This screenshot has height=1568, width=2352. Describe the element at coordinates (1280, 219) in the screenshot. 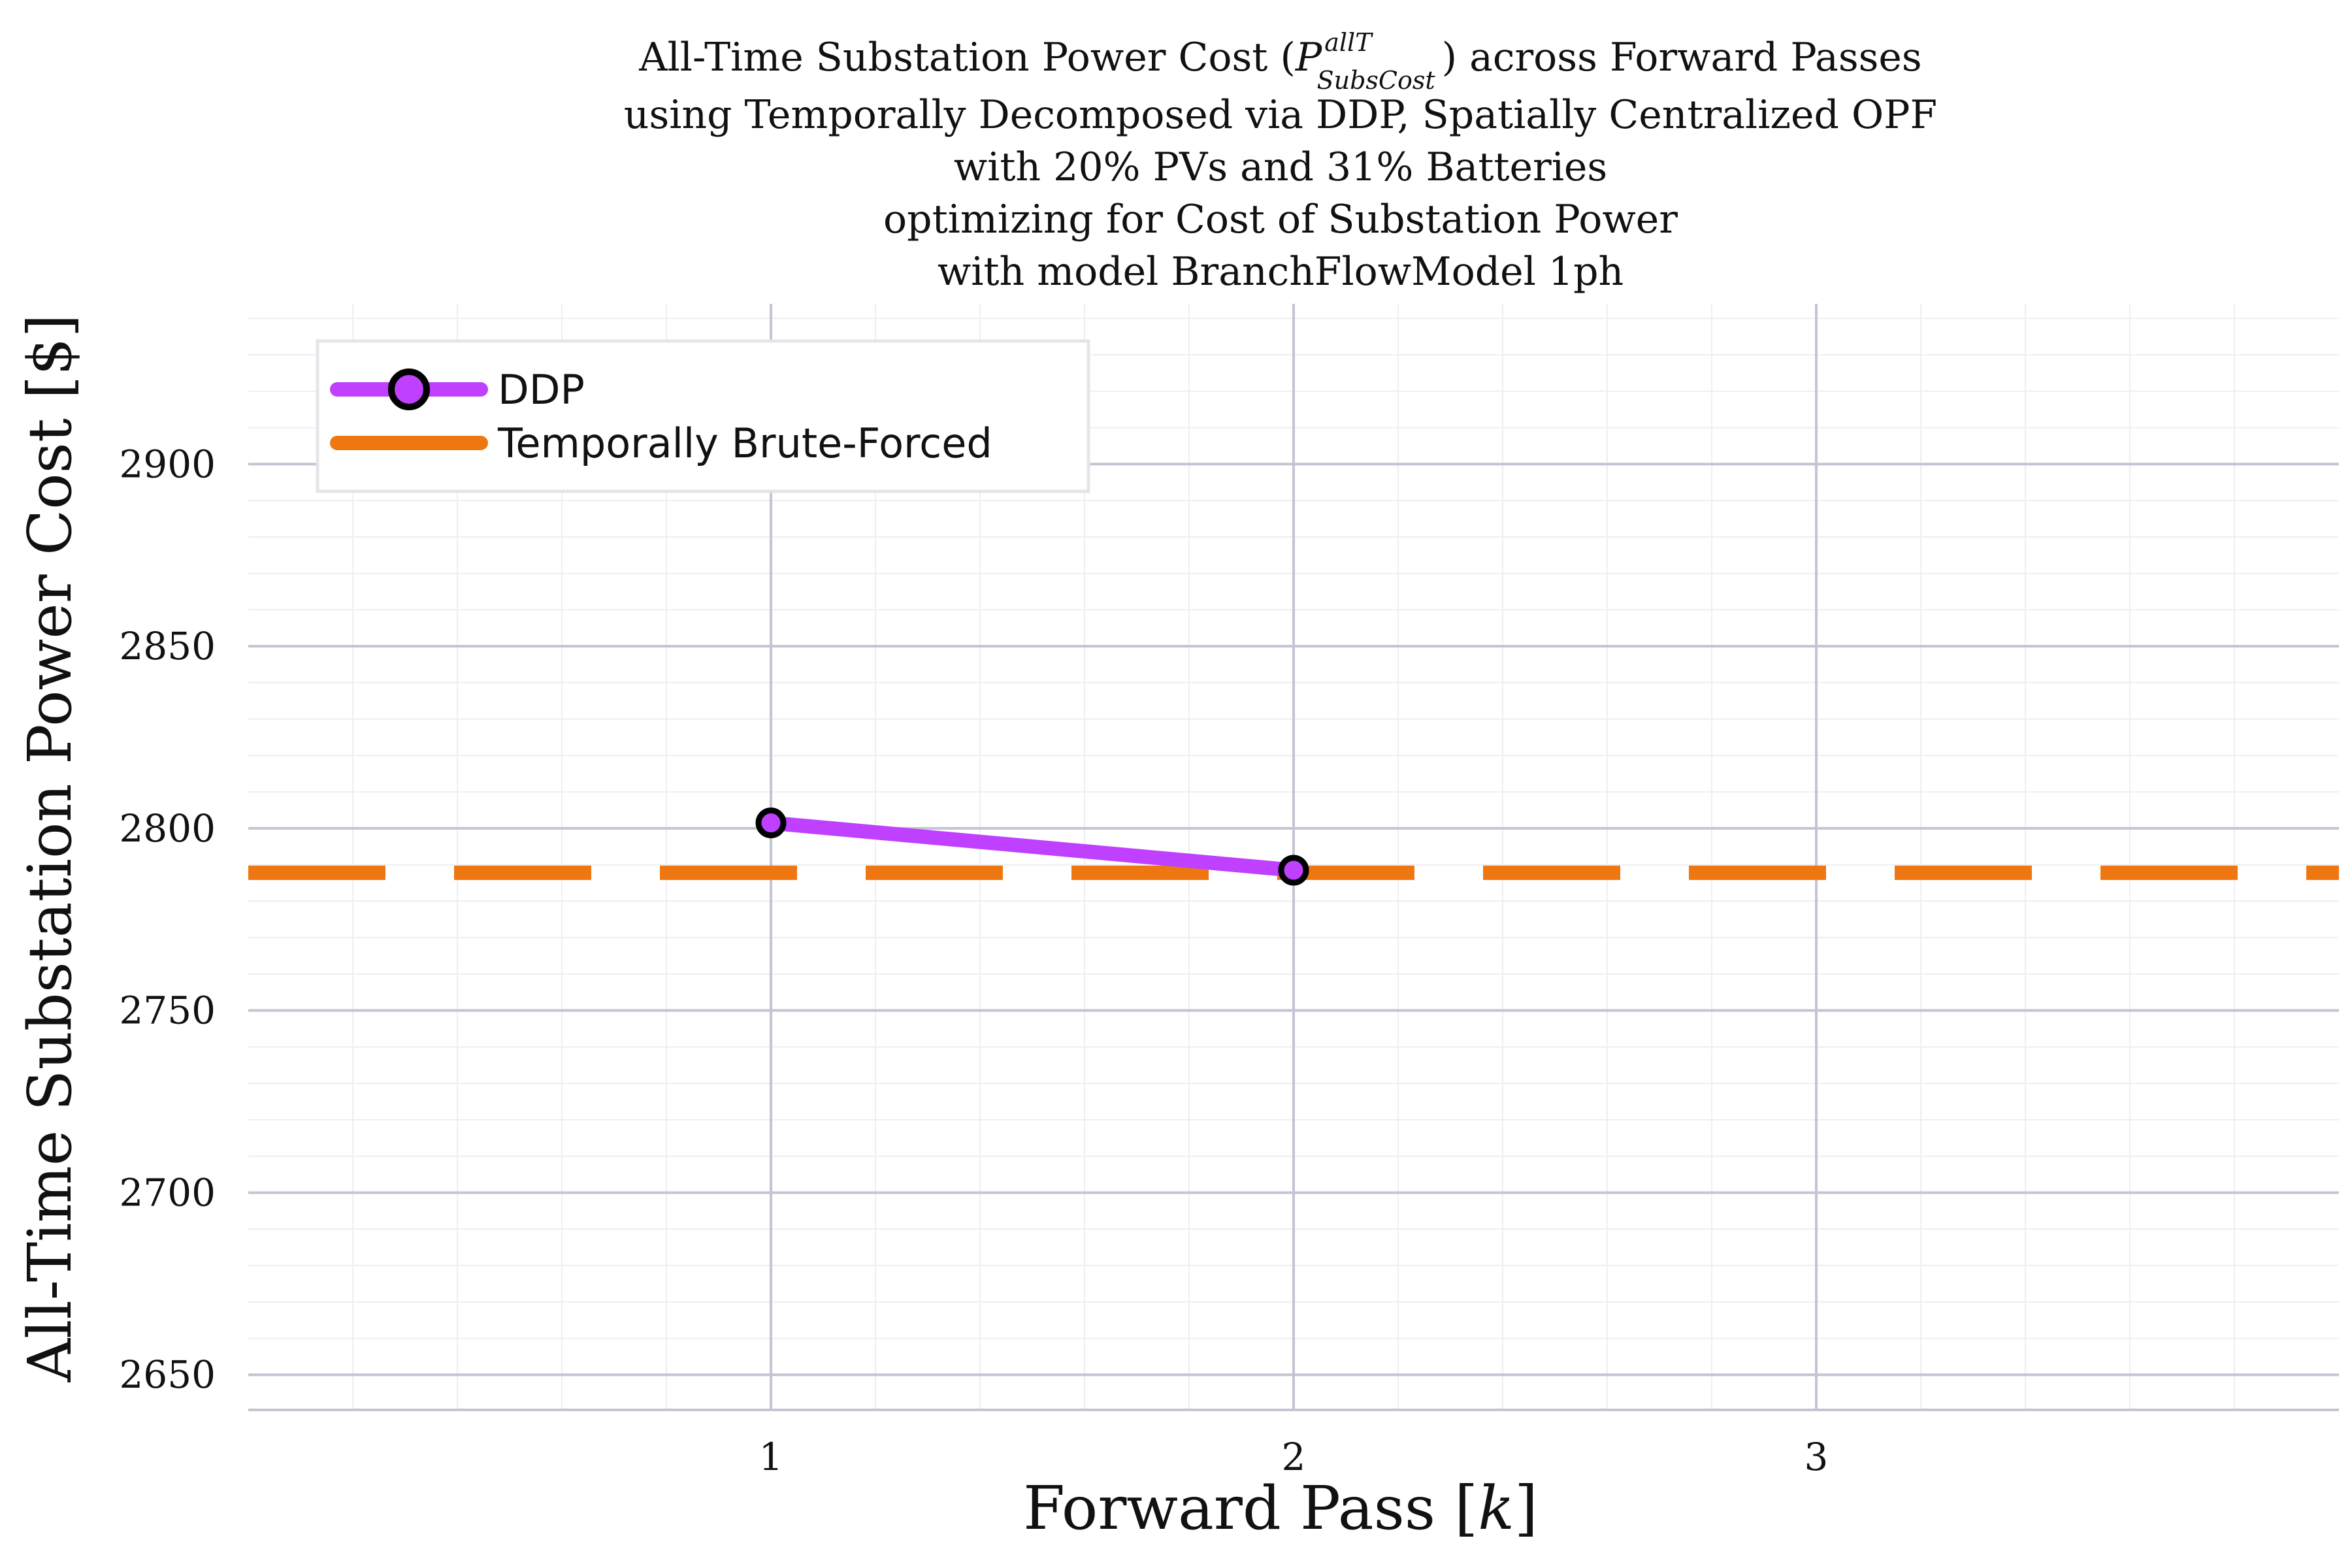

I see `title-line-4: optimizing for Cost of Substation Power` at that location.